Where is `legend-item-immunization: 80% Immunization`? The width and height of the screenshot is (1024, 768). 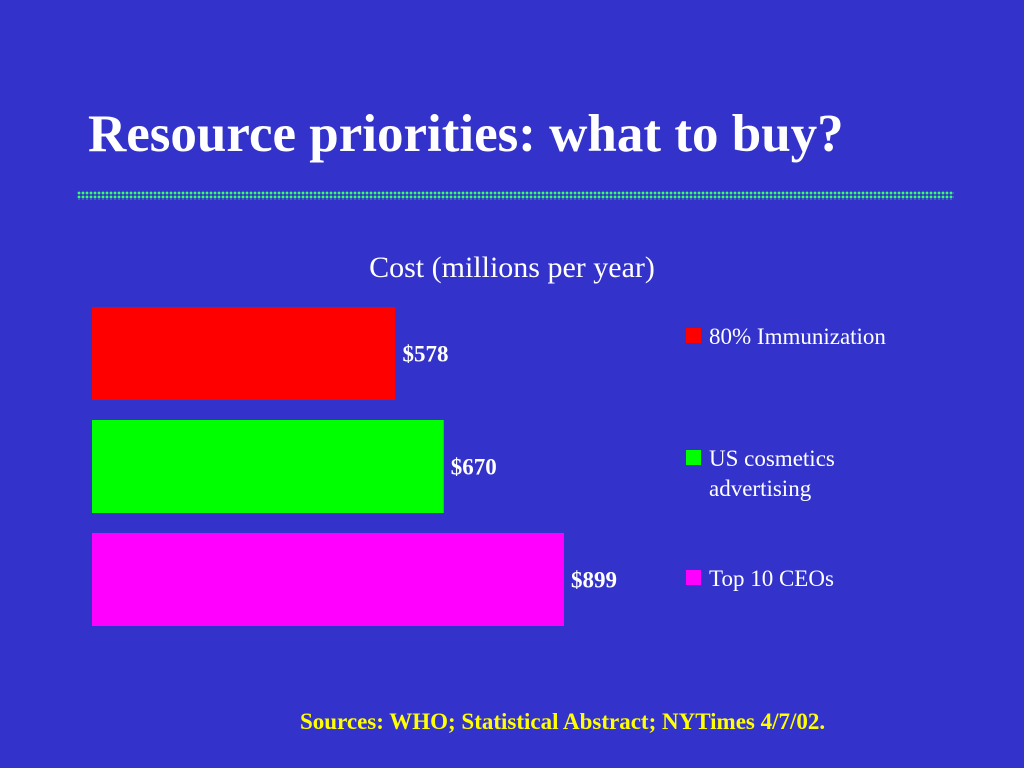
legend-item-immunization: 80% Immunization is located at coordinates (786, 337).